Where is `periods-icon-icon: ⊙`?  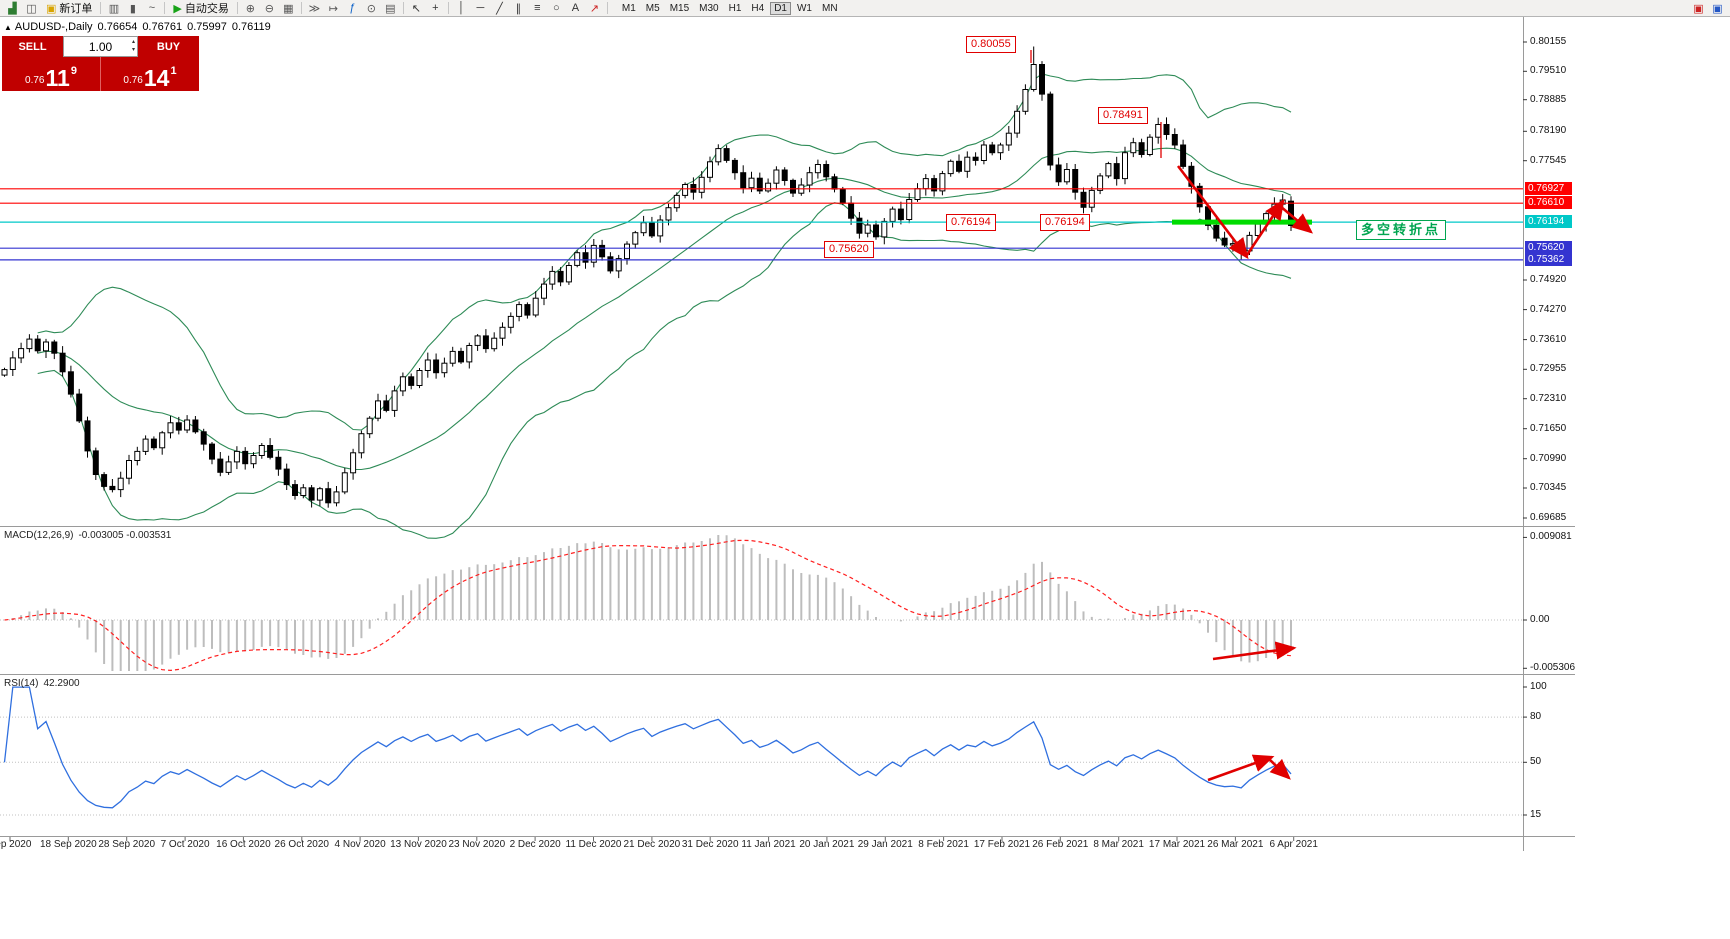 periods-icon-icon: ⊙ is located at coordinates (371, 8).